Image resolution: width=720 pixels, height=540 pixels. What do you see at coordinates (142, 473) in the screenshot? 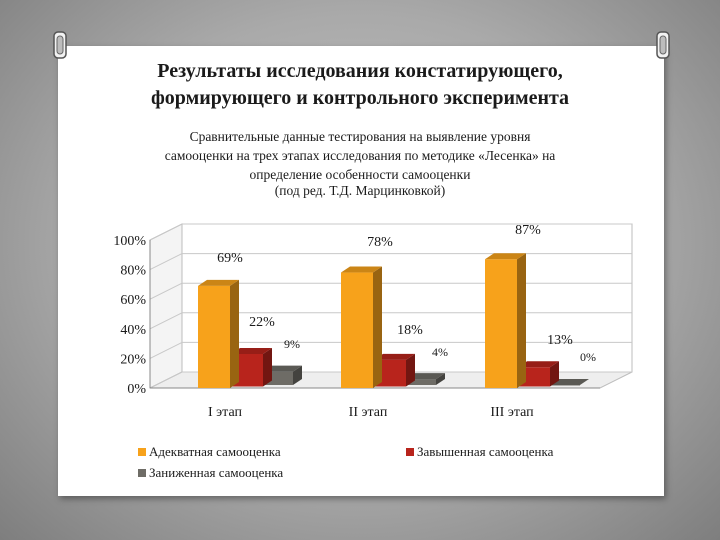
I see `legend-swatch-underestimated` at bounding box center [142, 473].